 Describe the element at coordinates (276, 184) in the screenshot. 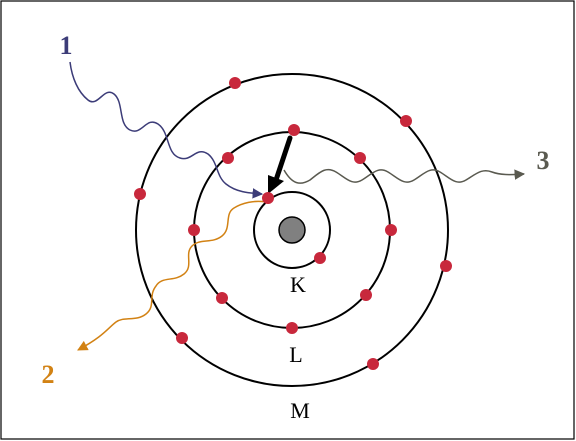

I see `transition-arrowhead` at that location.